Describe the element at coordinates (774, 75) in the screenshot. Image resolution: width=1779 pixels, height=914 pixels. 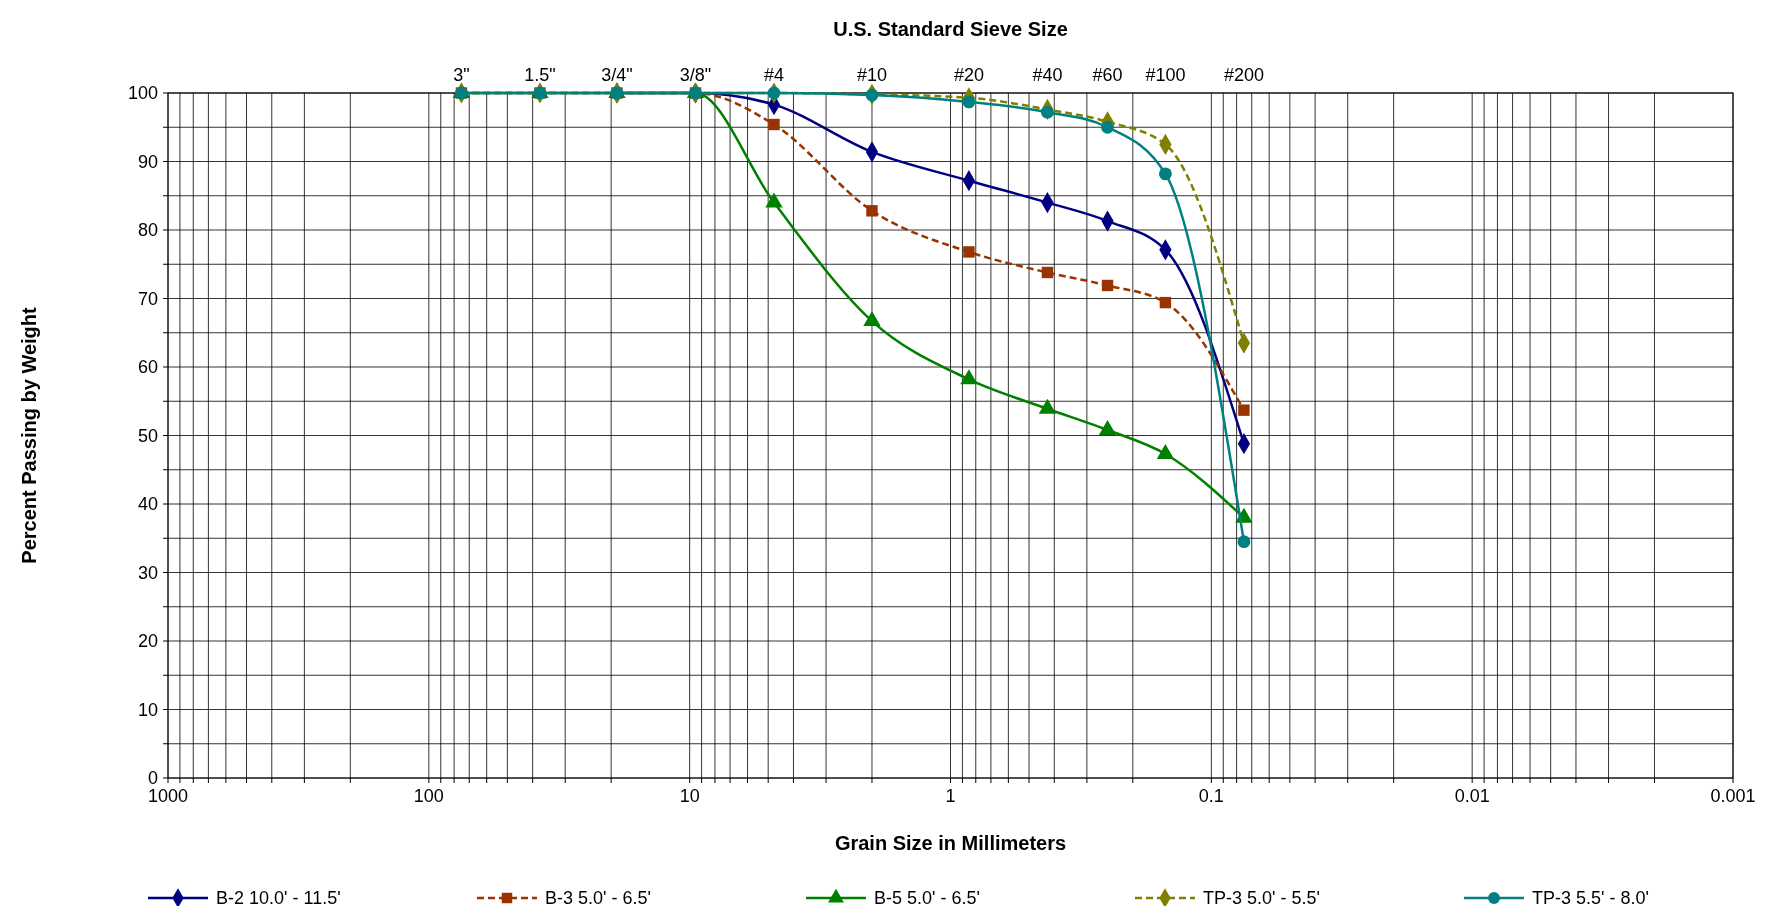
I see `text: #4` at that location.